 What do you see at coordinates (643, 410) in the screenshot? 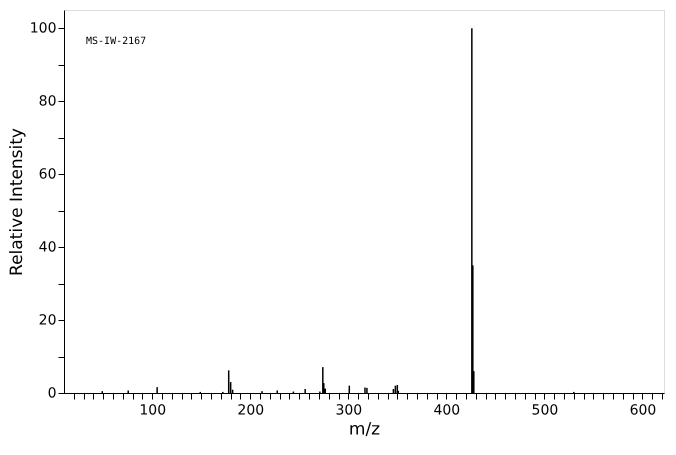
I see `x-tick-label: 600` at bounding box center [643, 410].